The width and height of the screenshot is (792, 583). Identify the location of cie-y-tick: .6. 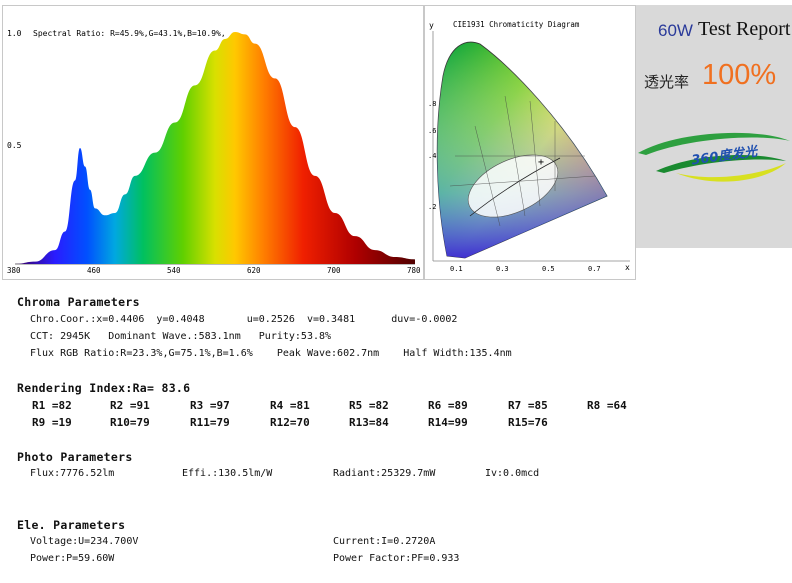
(432, 131).